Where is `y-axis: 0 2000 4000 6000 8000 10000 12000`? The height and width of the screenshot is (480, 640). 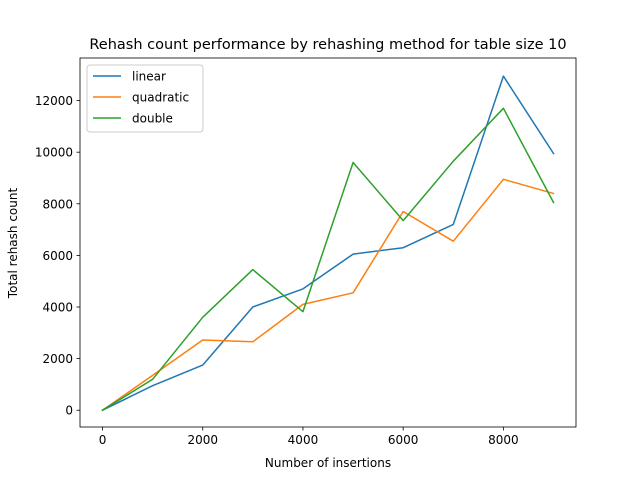 y-axis: 0 2000 4000 6000 8000 10000 12000 is located at coordinates (57, 256).